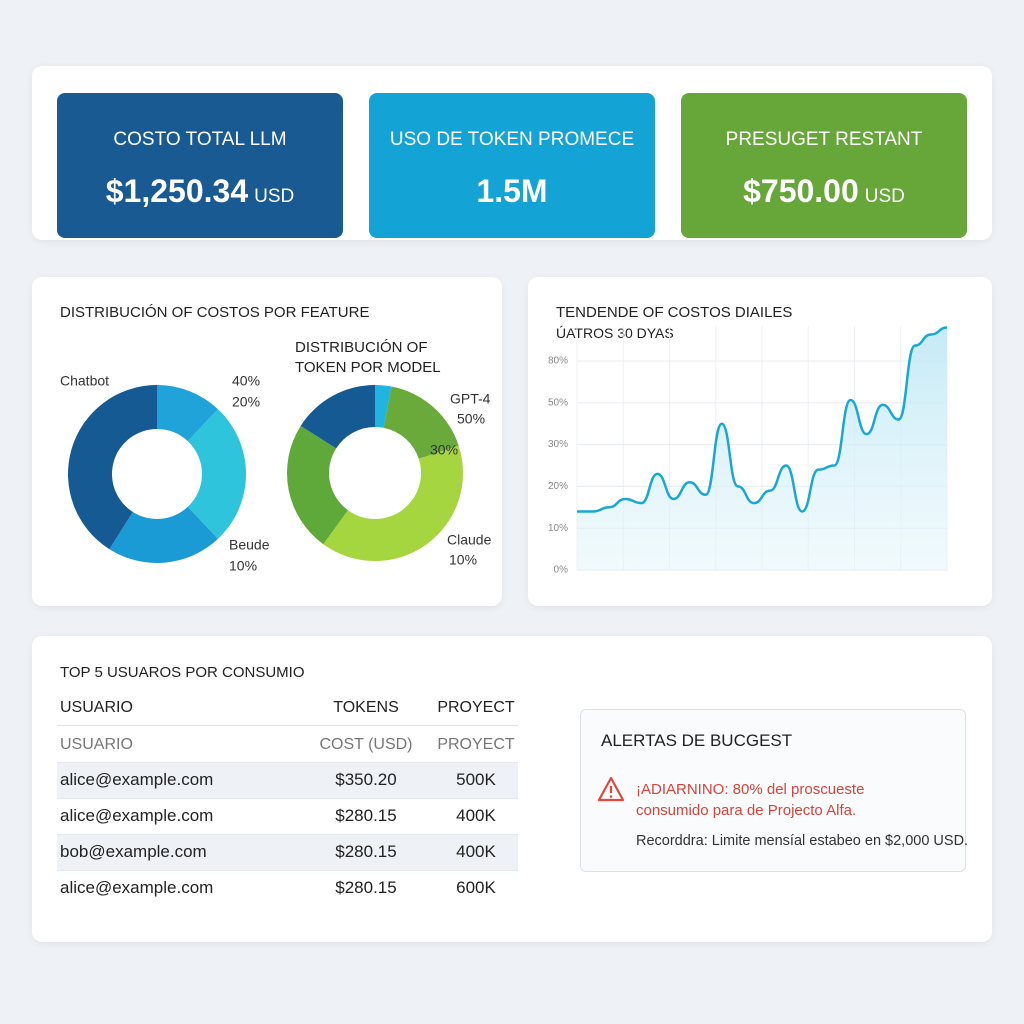 This screenshot has height=1024, width=1024. I want to click on kpi-title: PRESUGET RESTANT, so click(824, 139).